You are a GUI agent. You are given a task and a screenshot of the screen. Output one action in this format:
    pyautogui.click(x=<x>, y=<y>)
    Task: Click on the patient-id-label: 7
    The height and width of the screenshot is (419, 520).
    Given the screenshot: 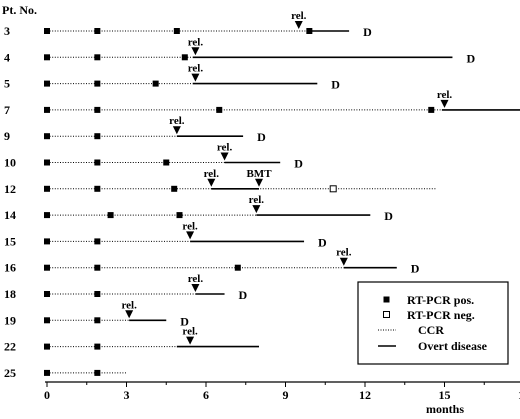 What is the action you would take?
    pyautogui.click(x=7, y=110)
    